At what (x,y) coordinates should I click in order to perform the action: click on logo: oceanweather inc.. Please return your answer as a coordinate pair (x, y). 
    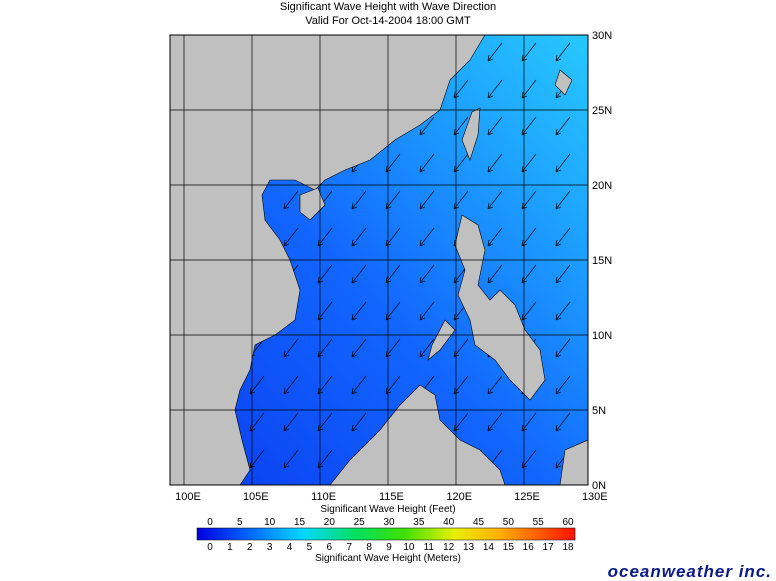
    Looking at the image, I should click on (690, 571).